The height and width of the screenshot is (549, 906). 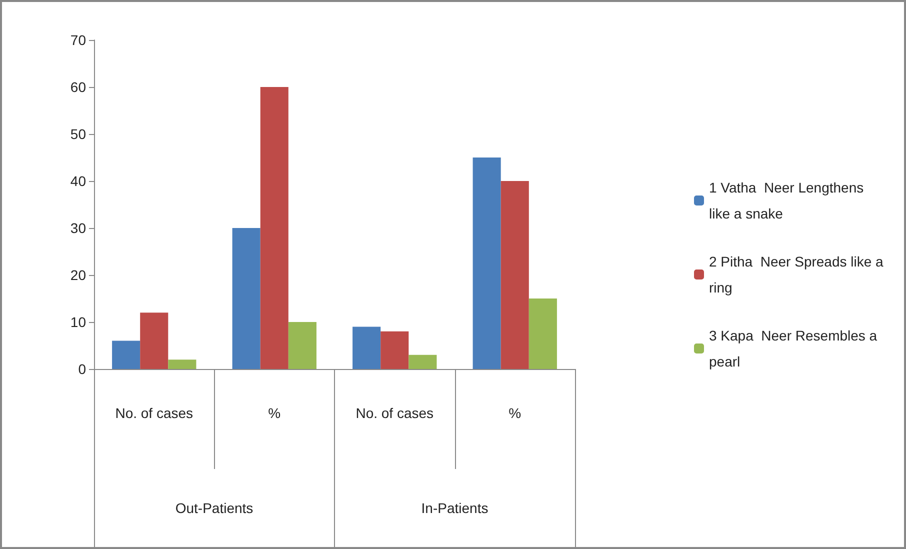 I want to click on y-tick-label: 0, so click(x=82, y=369).